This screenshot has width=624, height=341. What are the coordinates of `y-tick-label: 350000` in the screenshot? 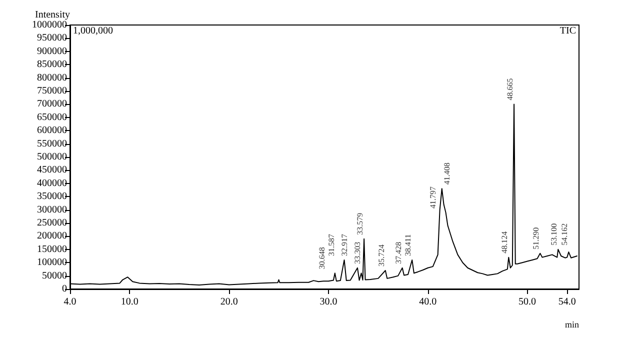 It's located at (52, 196).